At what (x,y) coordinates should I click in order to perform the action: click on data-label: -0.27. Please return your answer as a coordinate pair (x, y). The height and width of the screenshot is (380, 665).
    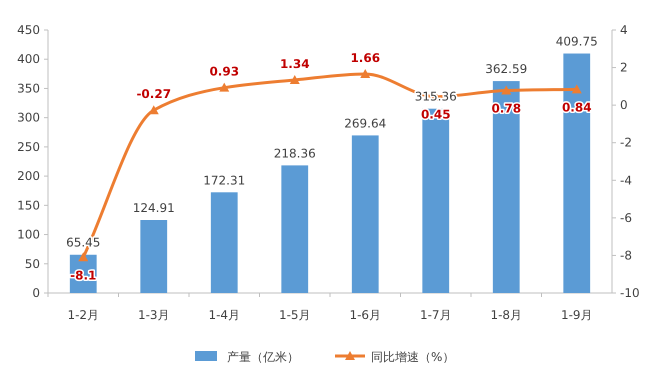
    Looking at the image, I should click on (154, 94).